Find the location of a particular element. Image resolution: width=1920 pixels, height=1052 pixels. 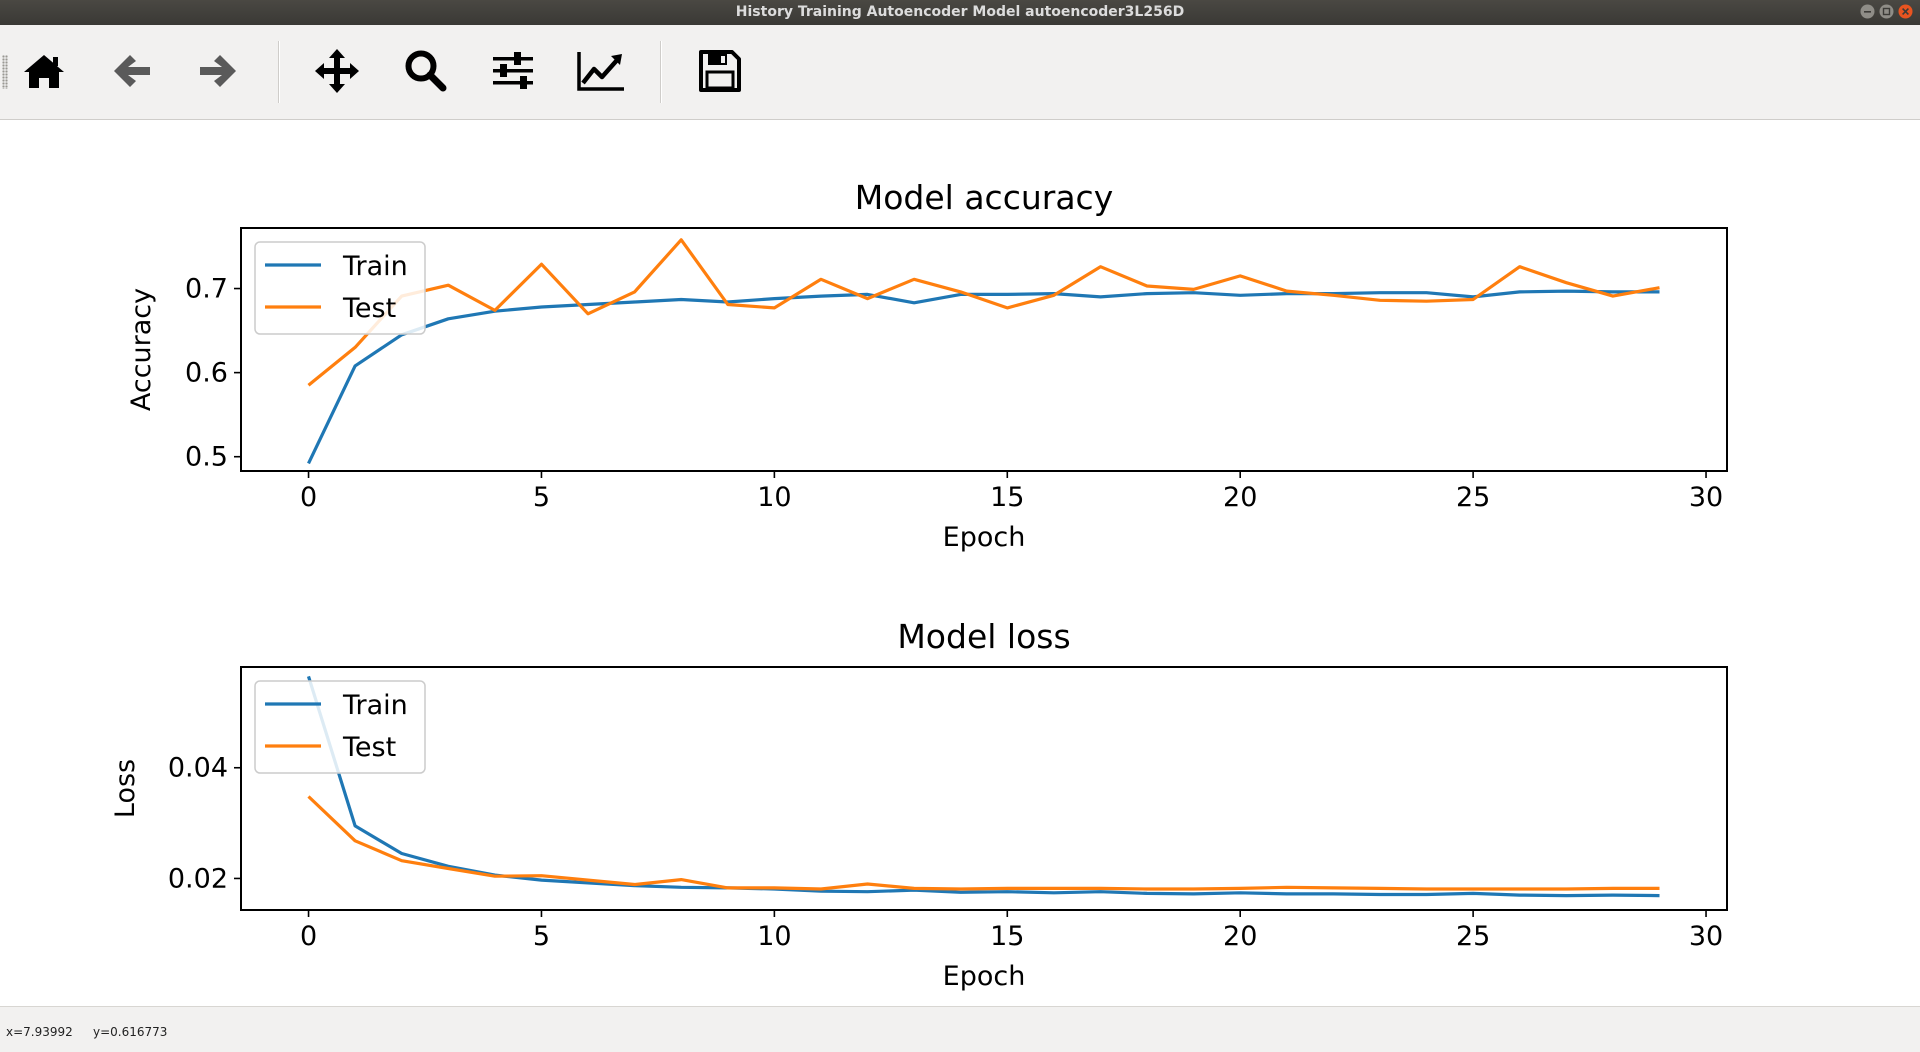

home-button is located at coordinates (44, 71).